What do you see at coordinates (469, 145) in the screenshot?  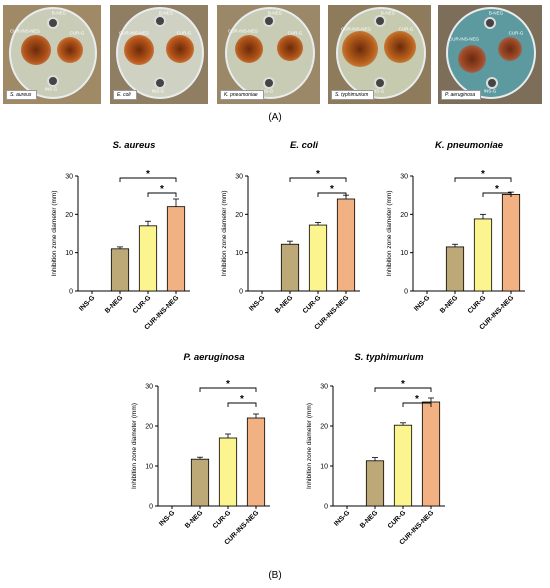 I see `chart-title: K. pneumoniae` at bounding box center [469, 145].